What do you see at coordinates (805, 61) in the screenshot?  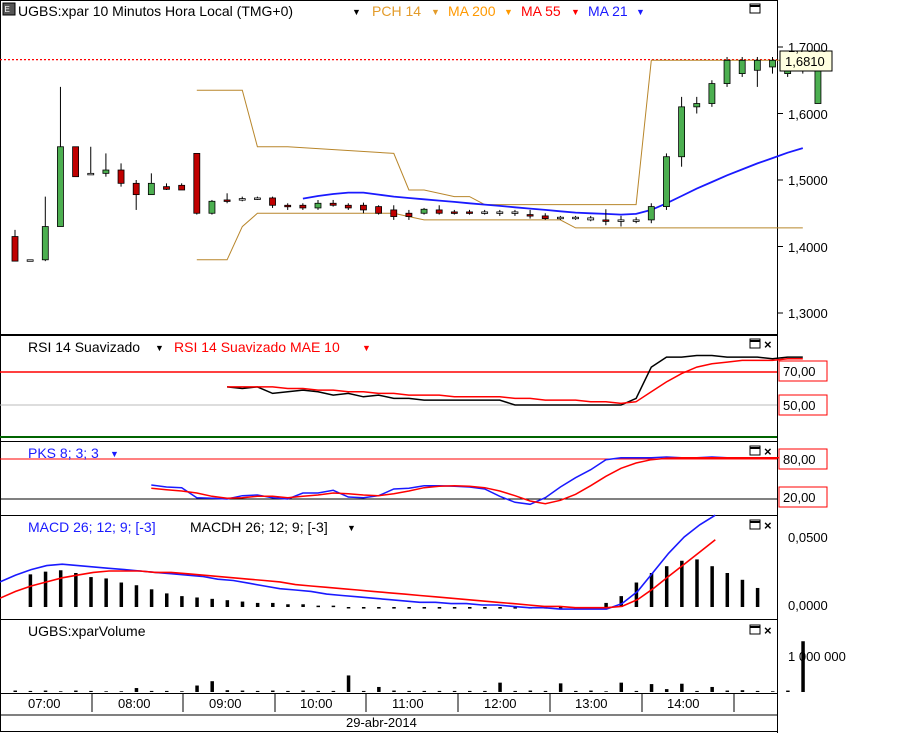 I see `last-price-value: 1,6810` at bounding box center [805, 61].